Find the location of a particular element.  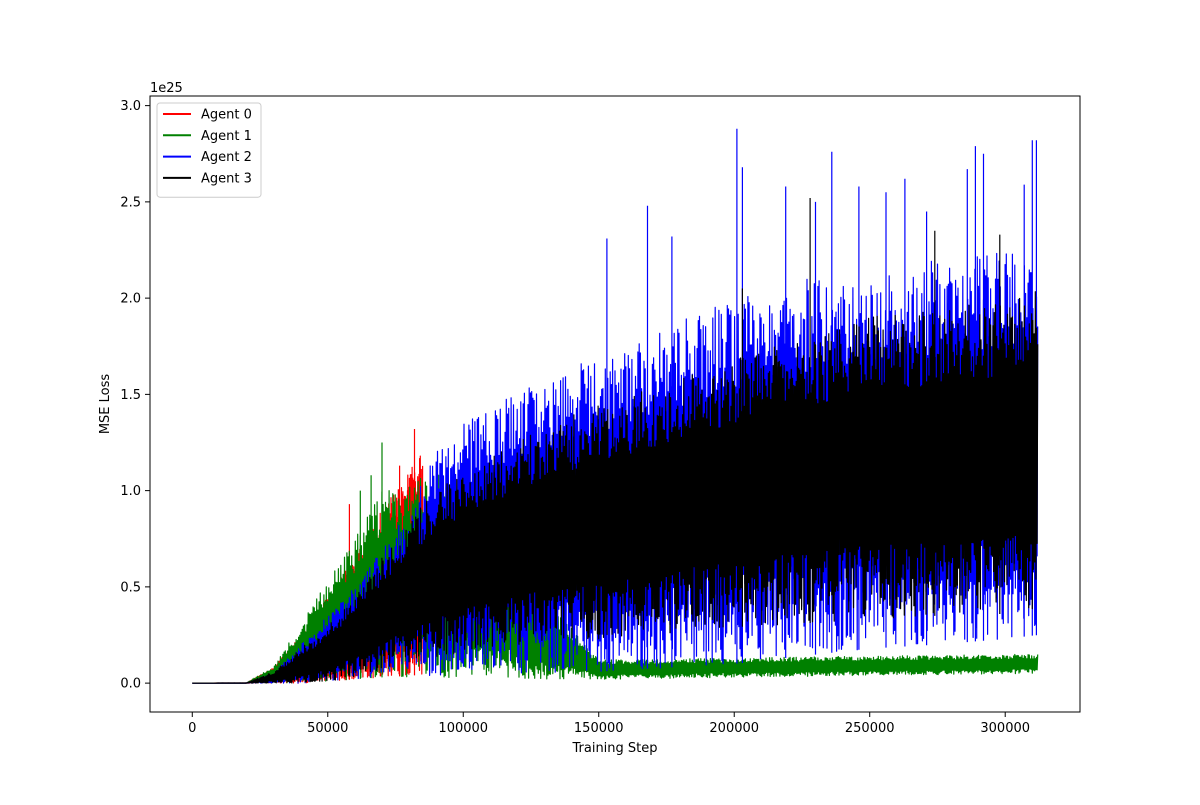

x-tick-label: 150000 is located at coordinates (599, 728).